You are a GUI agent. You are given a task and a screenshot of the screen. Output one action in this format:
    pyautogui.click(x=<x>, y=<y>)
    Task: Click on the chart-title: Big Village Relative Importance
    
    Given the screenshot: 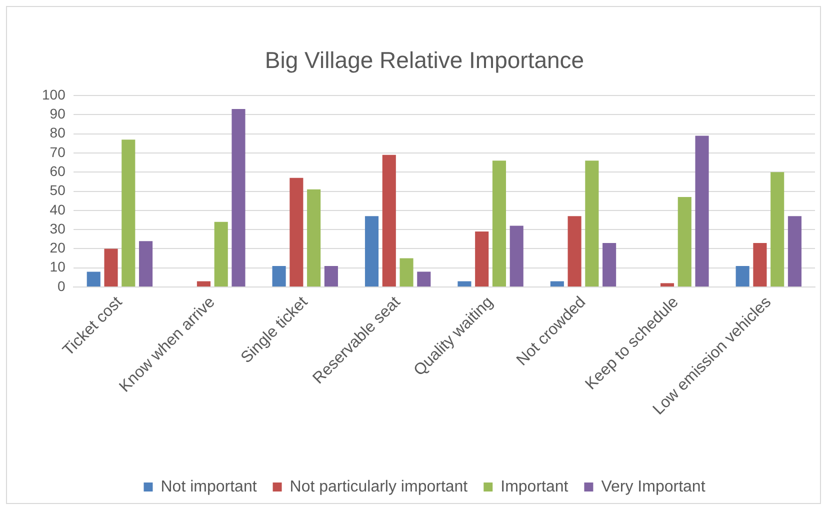 What is the action you would take?
    pyautogui.click(x=424, y=60)
    